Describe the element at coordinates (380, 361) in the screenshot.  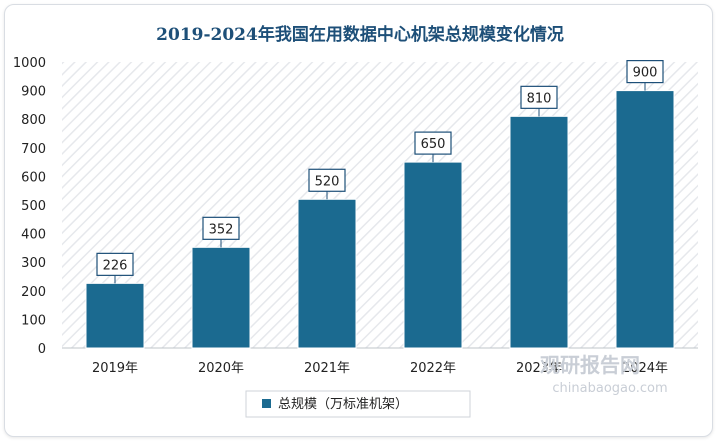
I see `x-axis: 2019年 2020年 2021年 2022年 2023年 2024年` at that location.